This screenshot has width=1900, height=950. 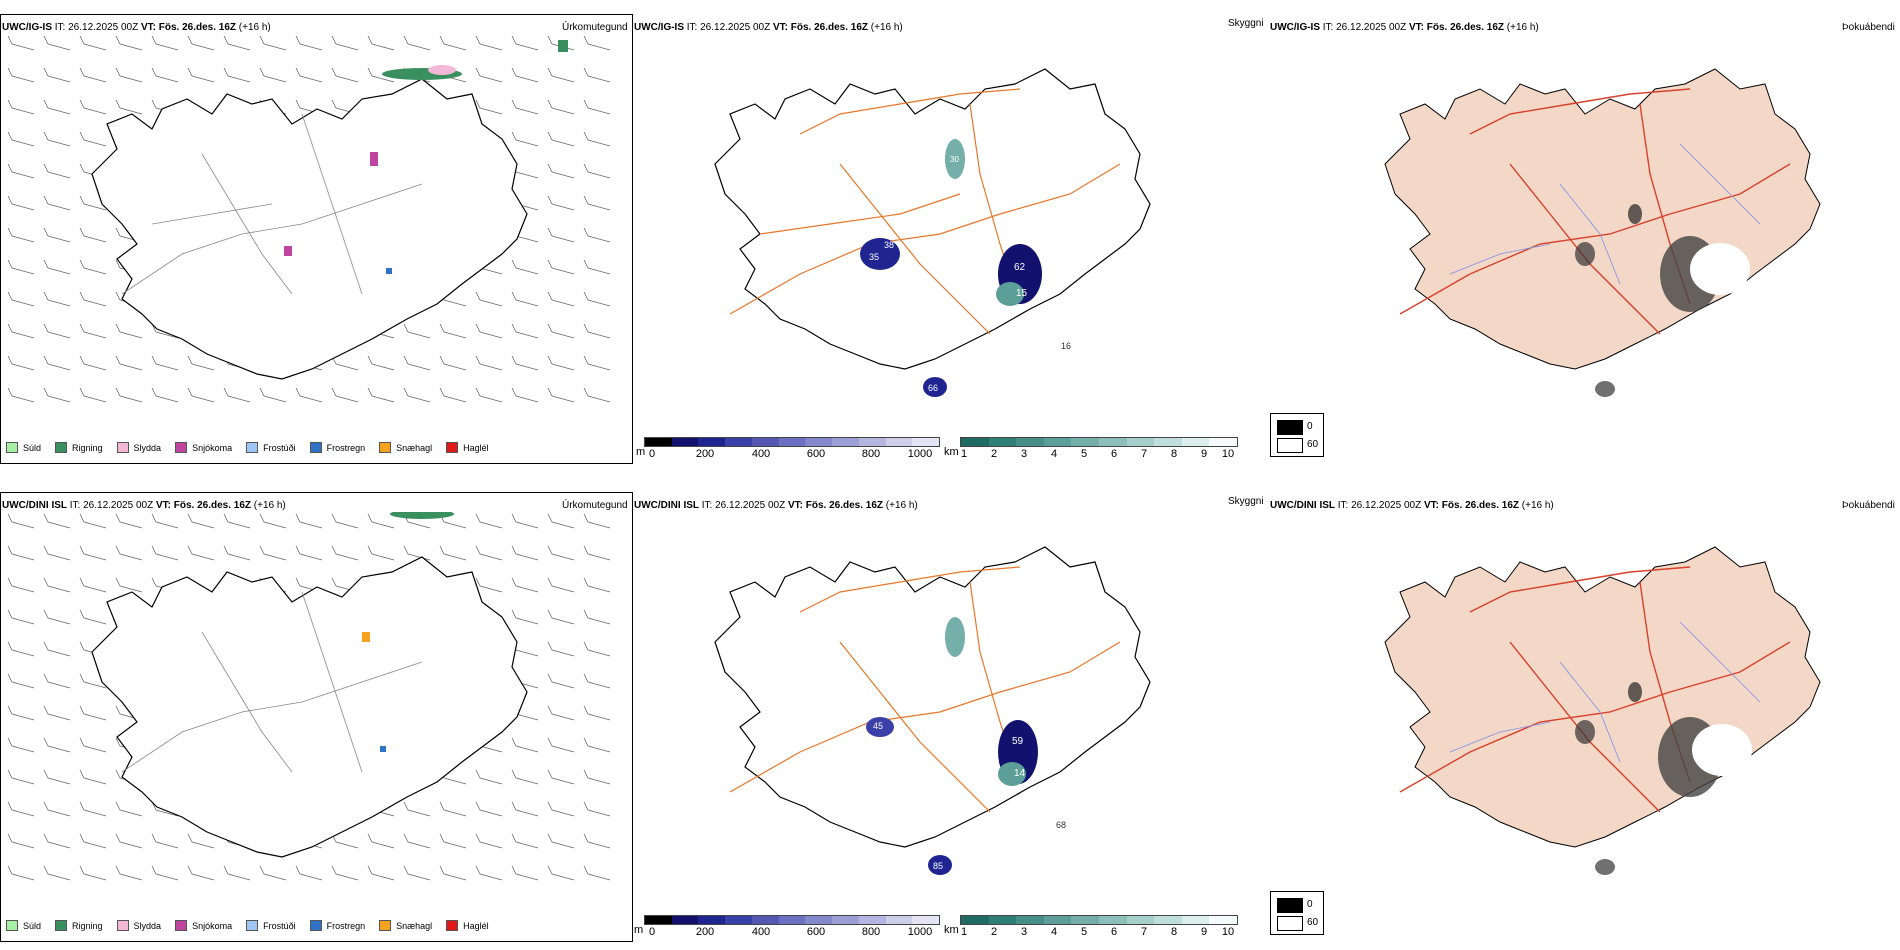 What do you see at coordinates (938, 866) in the screenshot?
I see `map-label: 85` at bounding box center [938, 866].